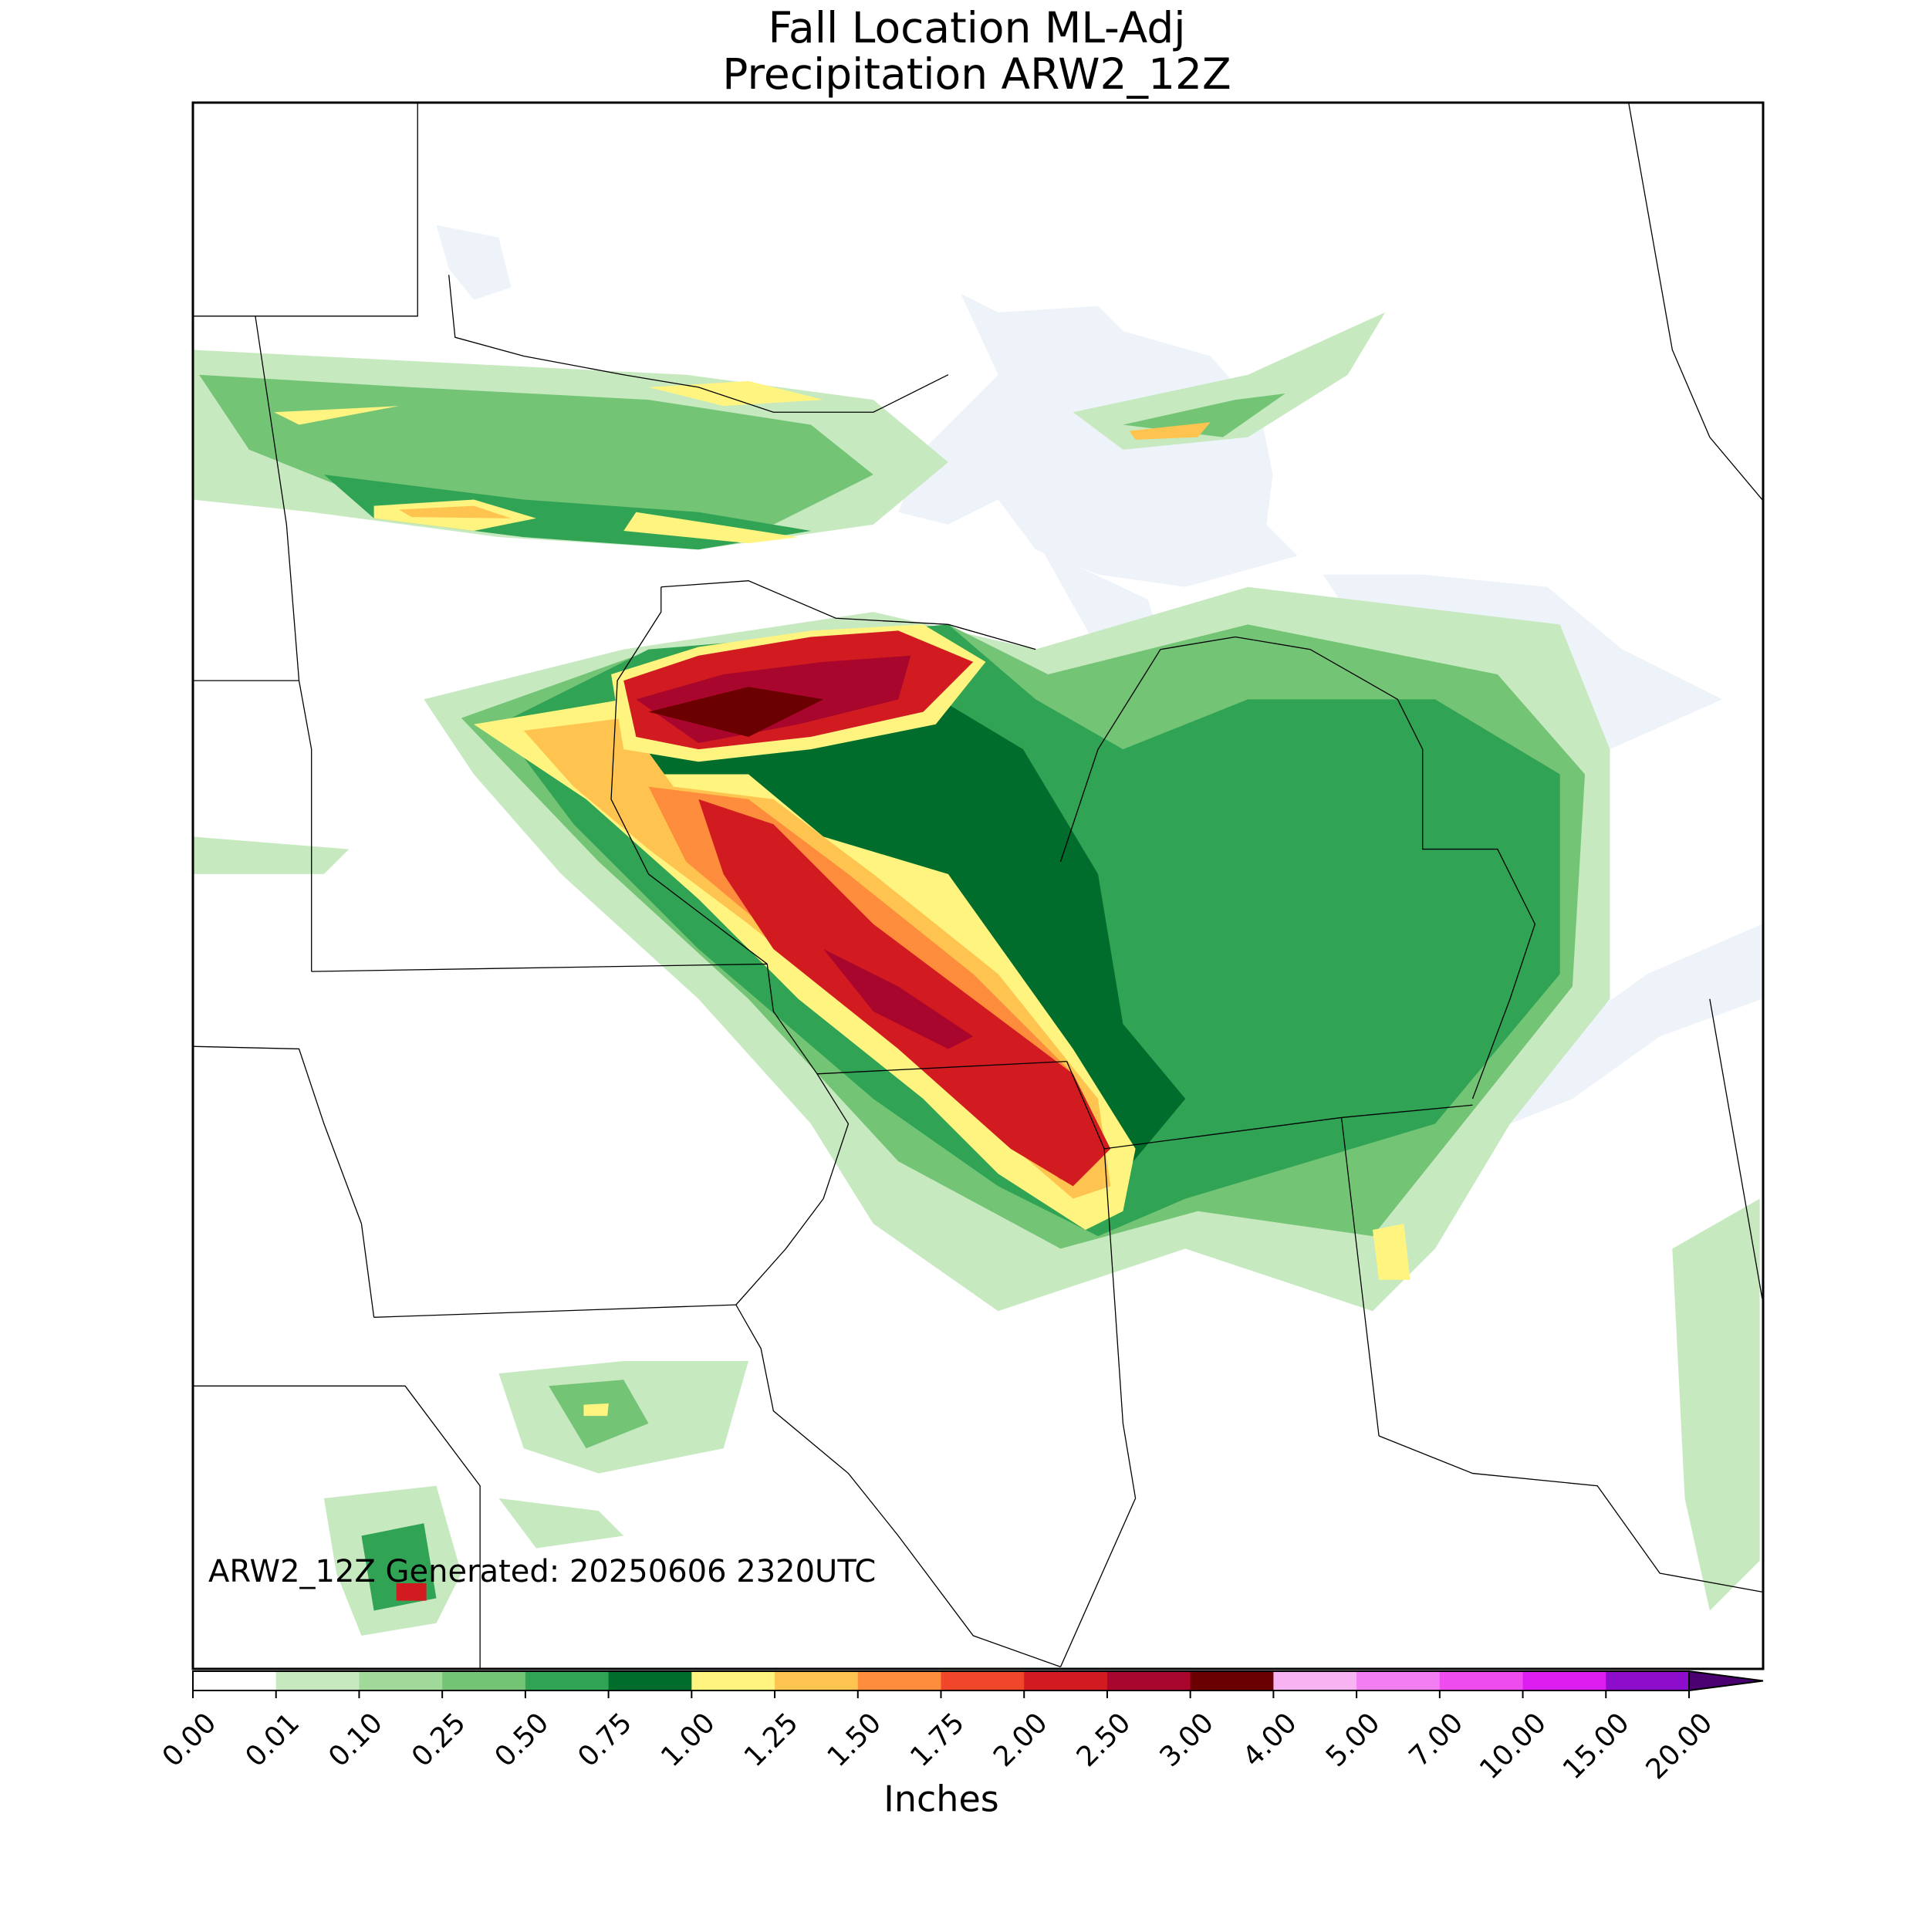 Image resolution: width=1929 pixels, height=1932 pixels. I want to click on colorbar-tick-label: 4.00, so click(1270, 1740).